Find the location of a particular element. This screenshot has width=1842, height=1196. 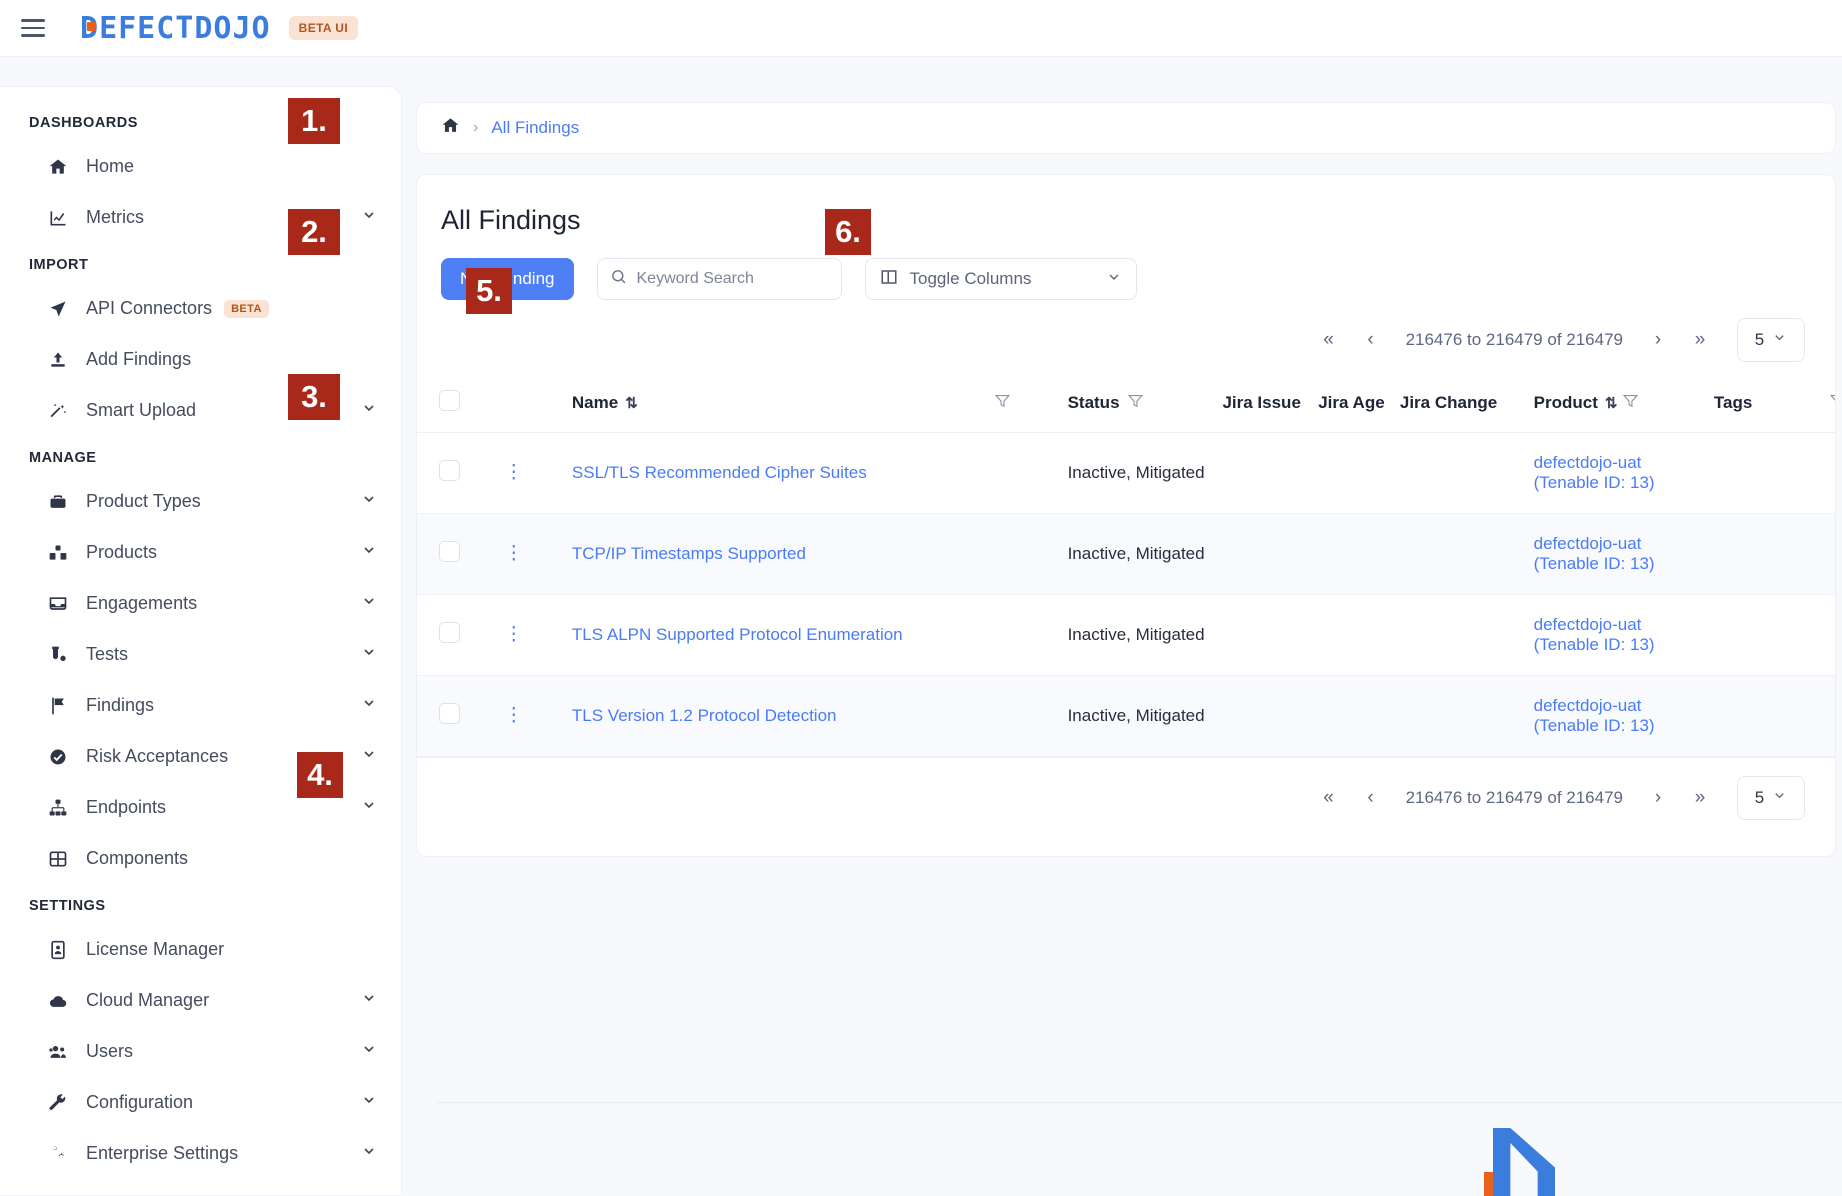

col-product: Product ⇅ is located at coordinates (1623, 403).